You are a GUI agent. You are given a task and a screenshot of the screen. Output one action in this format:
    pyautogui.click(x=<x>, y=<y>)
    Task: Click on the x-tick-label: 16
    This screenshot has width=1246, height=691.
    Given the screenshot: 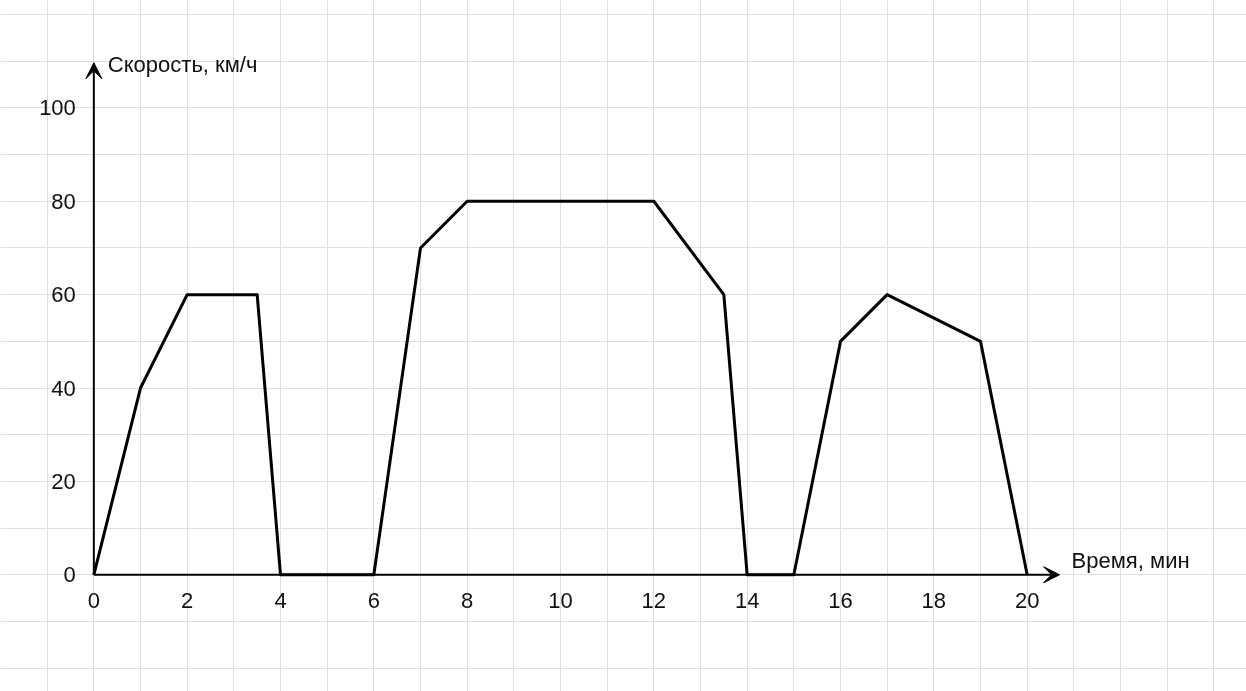 What is the action you would take?
    pyautogui.click(x=840, y=600)
    